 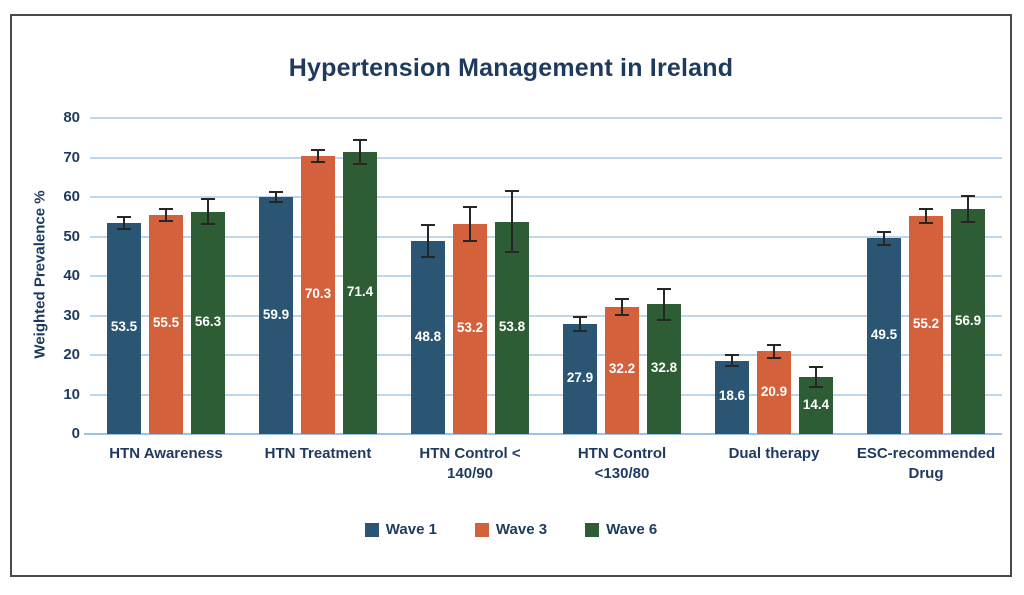 I want to click on bar-value-label: 70.3, so click(x=318, y=294).